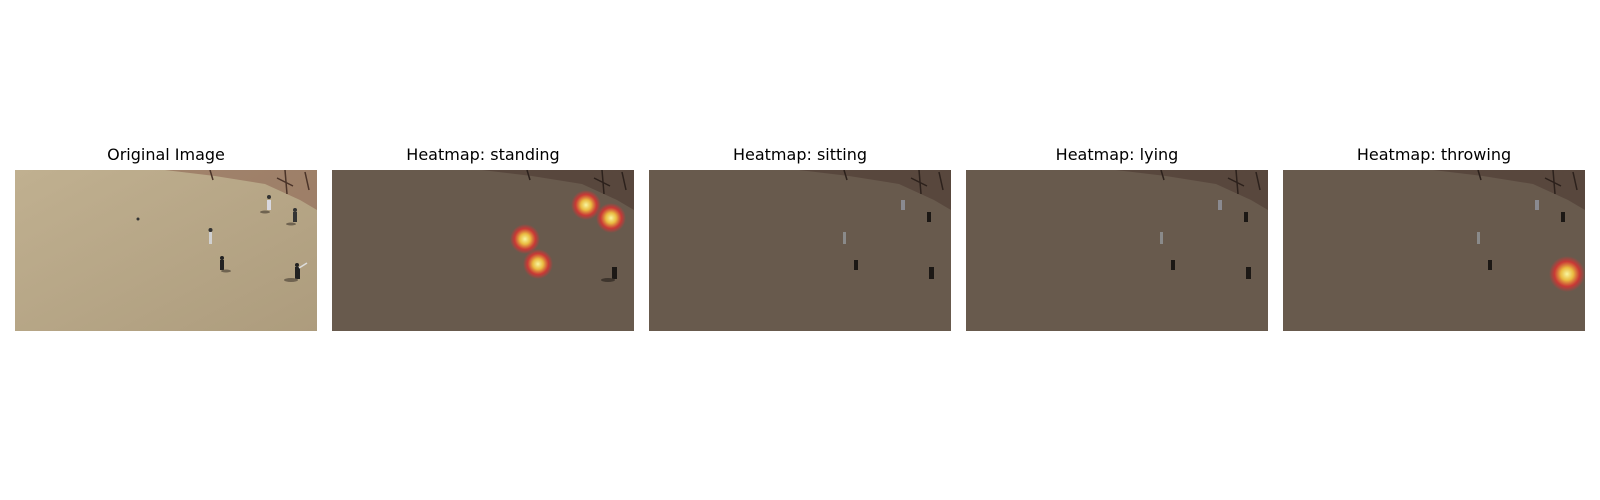 Image resolution: width=1600 pixels, height=500 pixels. What do you see at coordinates (483, 250) in the screenshot?
I see `heatmap-standing-image` at bounding box center [483, 250].